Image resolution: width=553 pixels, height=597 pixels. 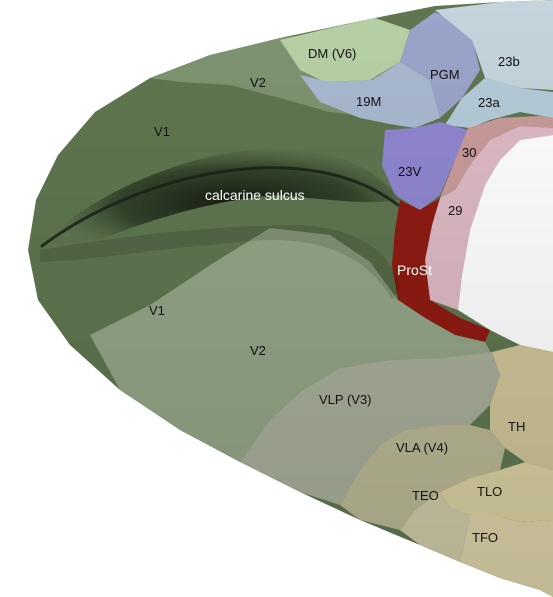 I want to click on label-pgm: PGM, so click(x=445, y=74).